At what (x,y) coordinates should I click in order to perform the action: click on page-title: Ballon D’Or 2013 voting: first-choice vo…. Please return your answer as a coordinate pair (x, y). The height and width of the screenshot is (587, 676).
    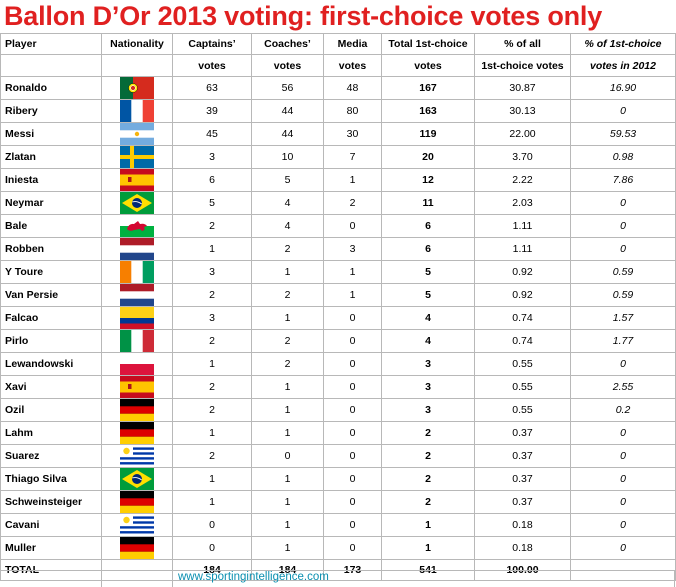
    Looking at the image, I should click on (303, 16).